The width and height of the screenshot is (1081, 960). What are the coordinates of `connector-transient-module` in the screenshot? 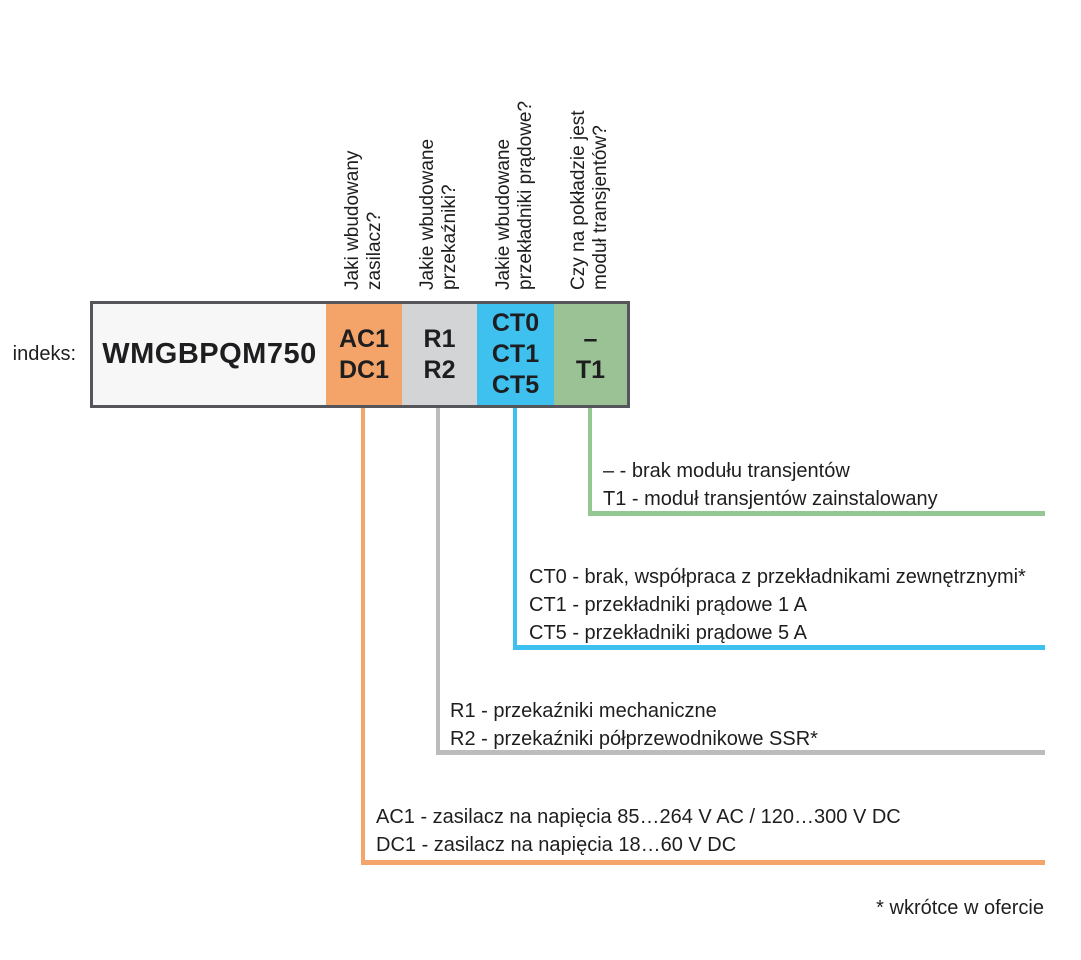 It's located at (816, 462).